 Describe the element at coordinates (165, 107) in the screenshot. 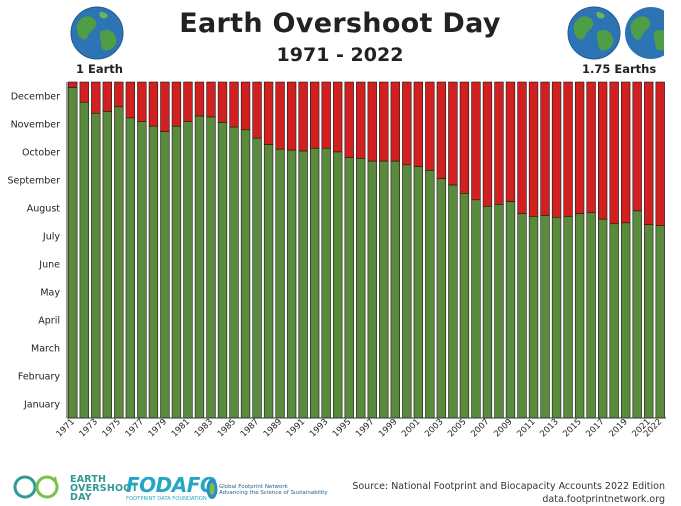

I see `bar-remaining-1979` at that location.